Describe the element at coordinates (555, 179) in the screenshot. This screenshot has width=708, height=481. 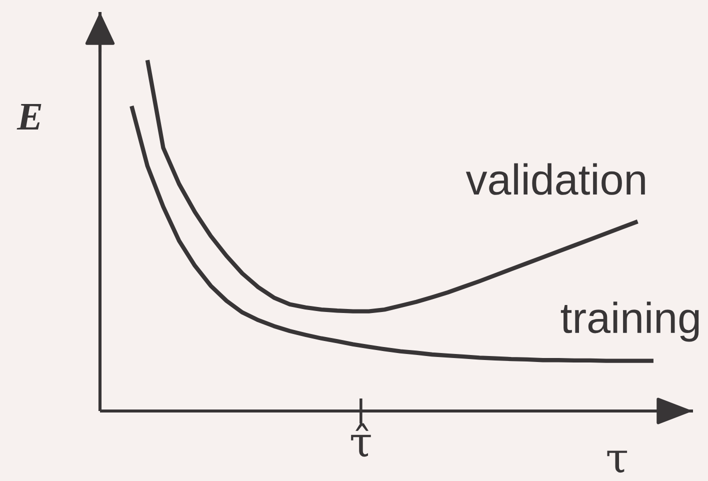
I see `series-label: validation` at that location.